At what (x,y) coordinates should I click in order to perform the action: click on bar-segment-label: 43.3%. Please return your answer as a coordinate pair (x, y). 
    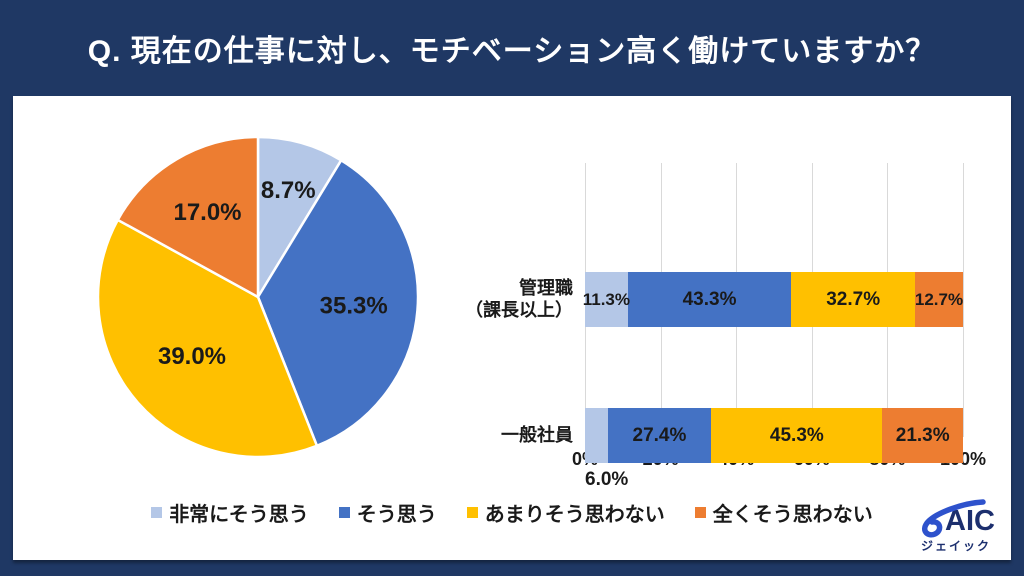
    Looking at the image, I should click on (709, 299).